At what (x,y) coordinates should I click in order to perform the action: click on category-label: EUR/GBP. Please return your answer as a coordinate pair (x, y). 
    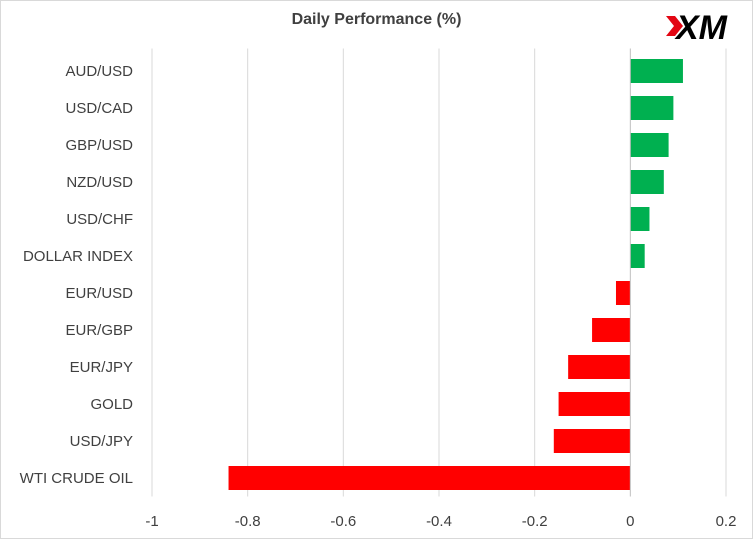
    Looking at the image, I should click on (99, 330).